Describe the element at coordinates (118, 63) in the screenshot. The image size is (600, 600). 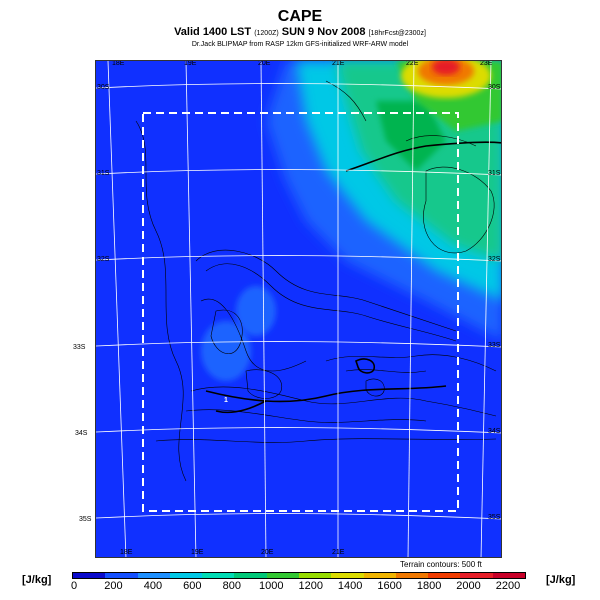
I see `lon-label-top: 18E` at that location.